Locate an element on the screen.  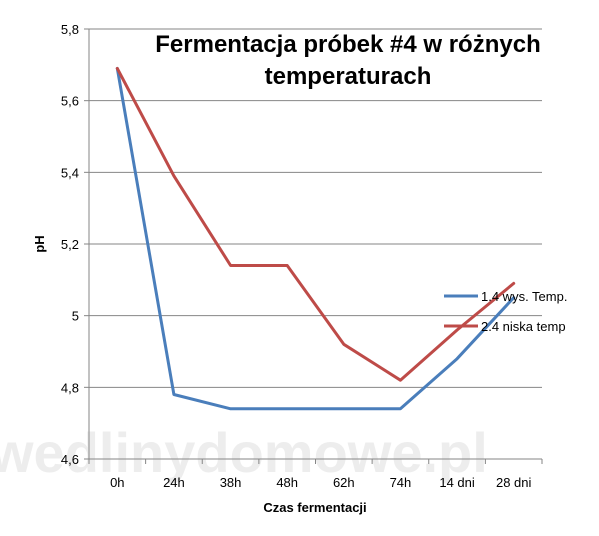
y-tick-label: 5,2 is located at coordinates (70, 244).